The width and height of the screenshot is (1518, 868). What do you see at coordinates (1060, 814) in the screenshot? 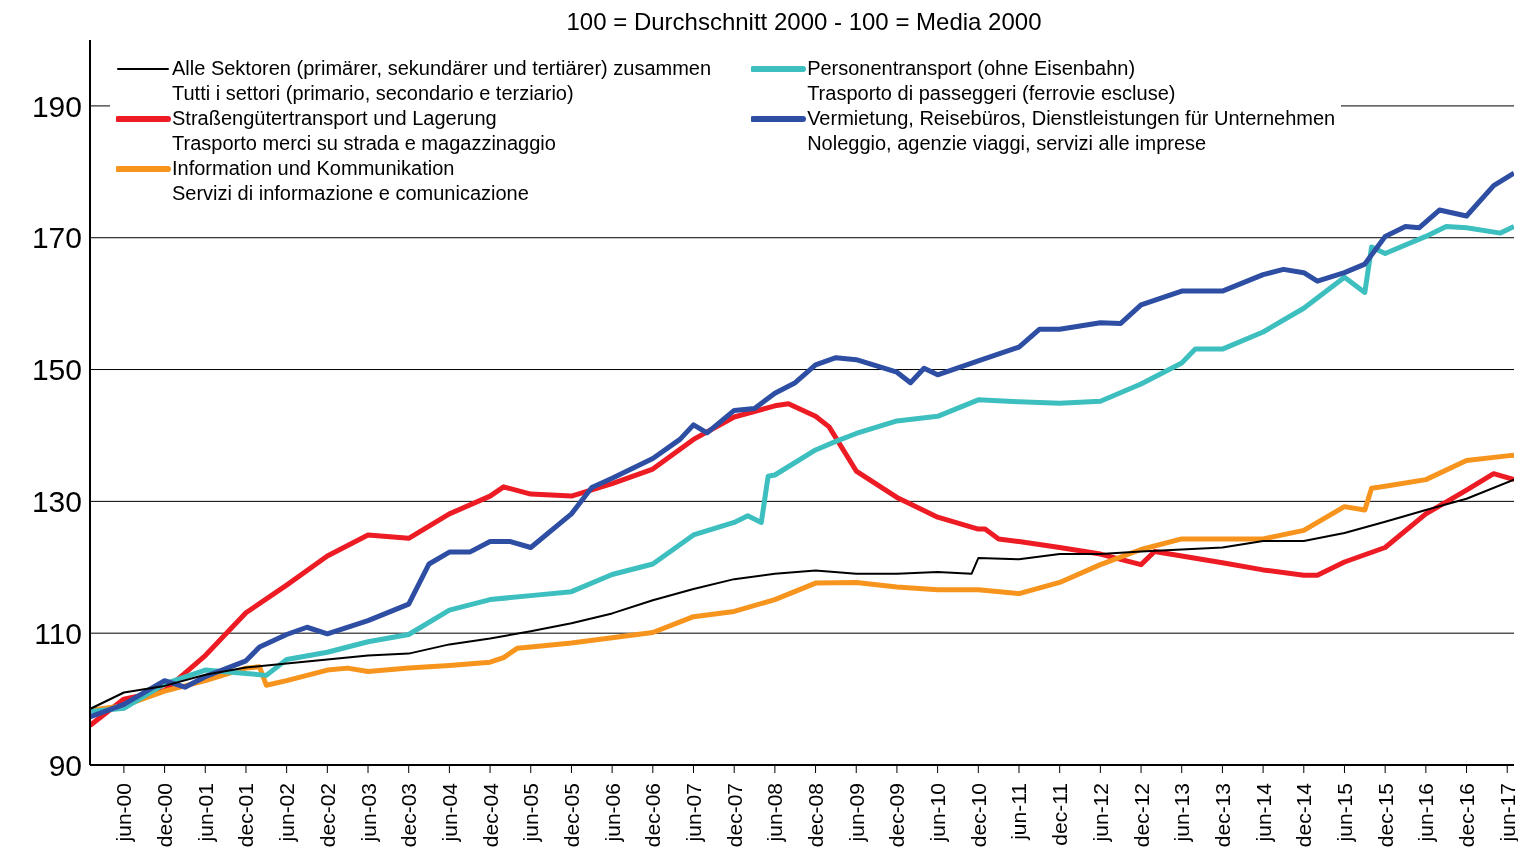
I see `x-tick-label: dec-11` at bounding box center [1060, 814].